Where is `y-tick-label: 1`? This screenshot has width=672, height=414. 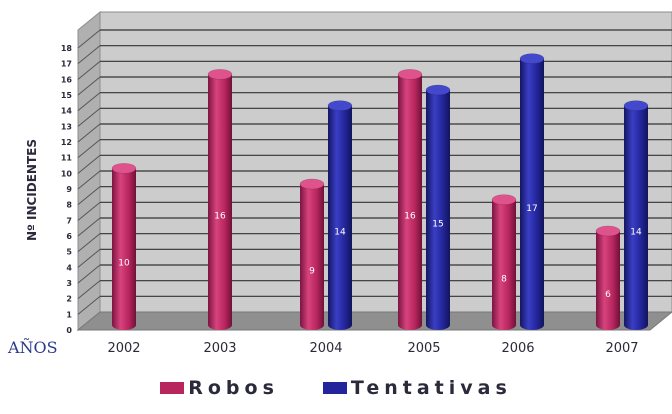
y-tick-label: 1 is located at coordinates (69, 314).